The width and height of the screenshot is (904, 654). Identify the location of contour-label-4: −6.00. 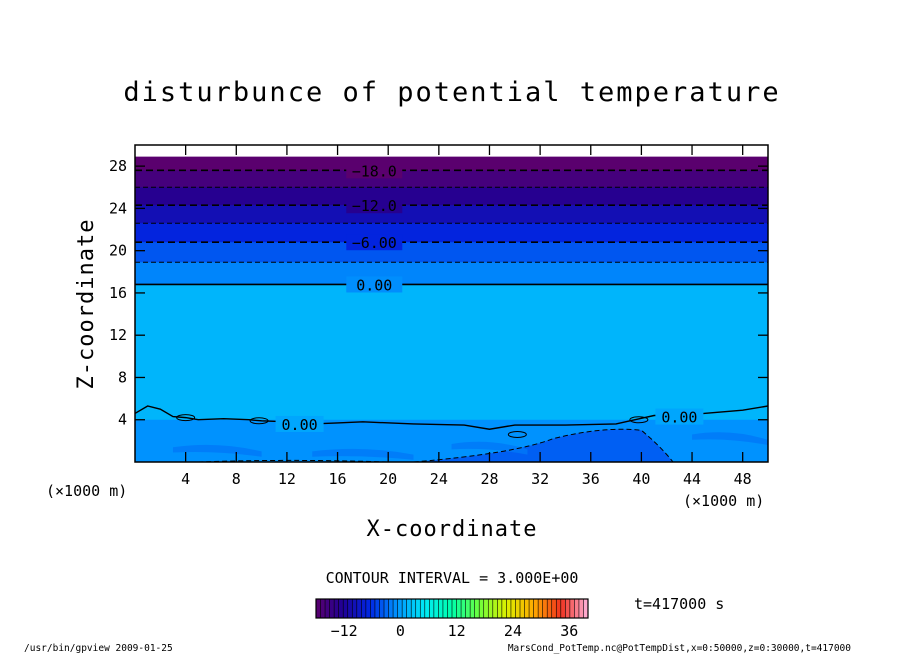
(374, 243).